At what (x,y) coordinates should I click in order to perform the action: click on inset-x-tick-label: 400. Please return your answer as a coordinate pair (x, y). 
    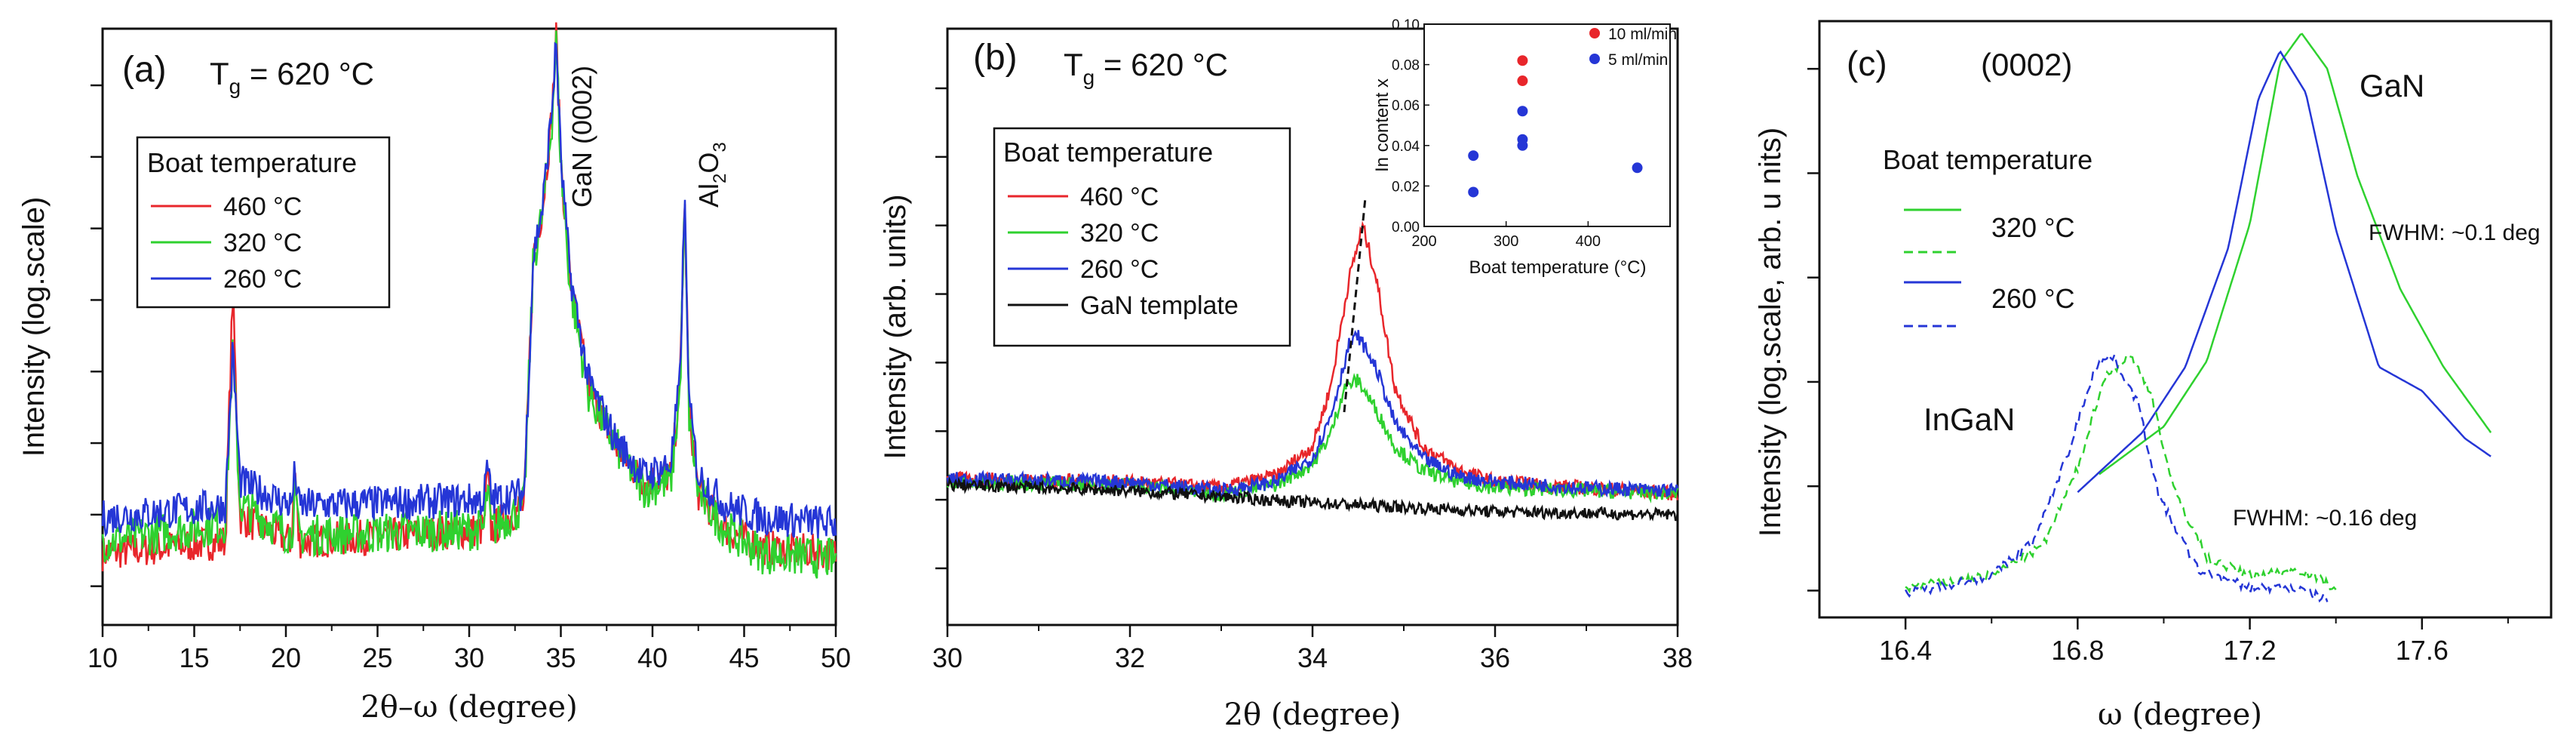
    Looking at the image, I should click on (1588, 242).